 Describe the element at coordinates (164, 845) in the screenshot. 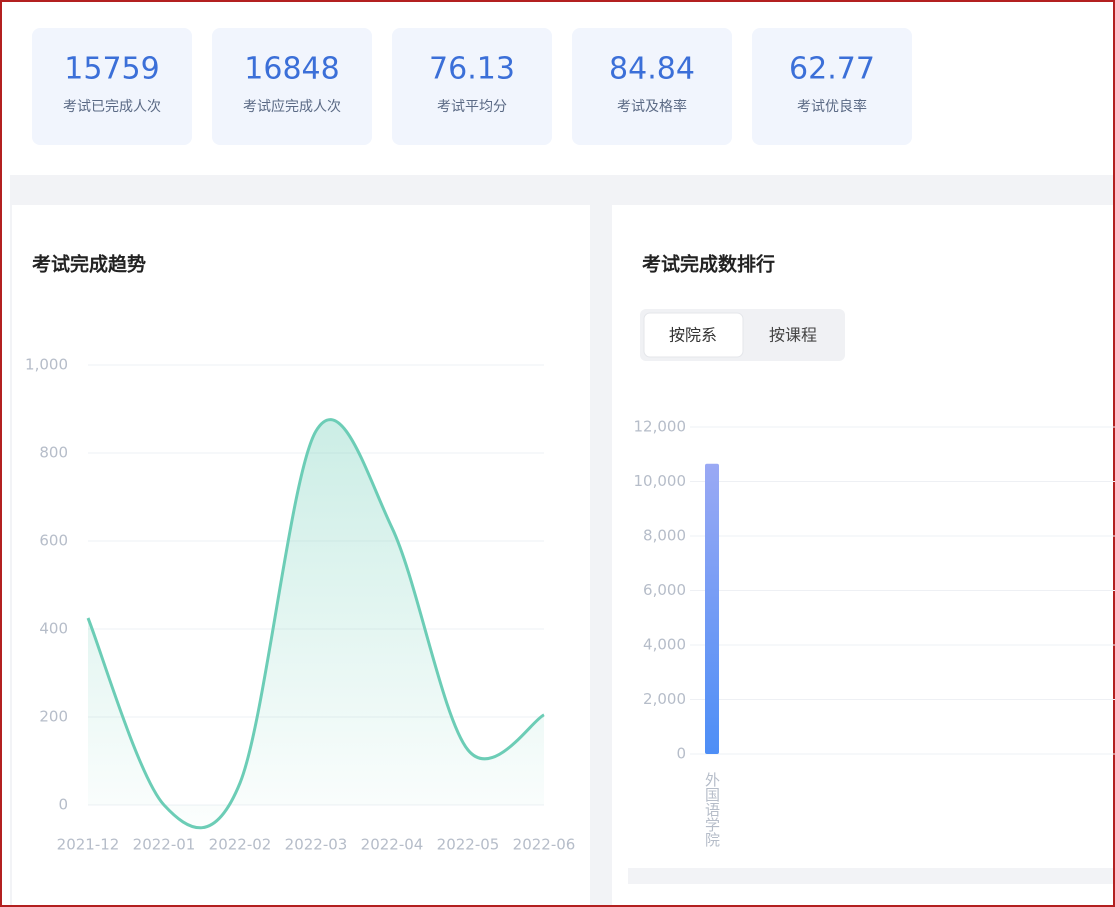

I see `x-tick-label: 2022-01` at that location.